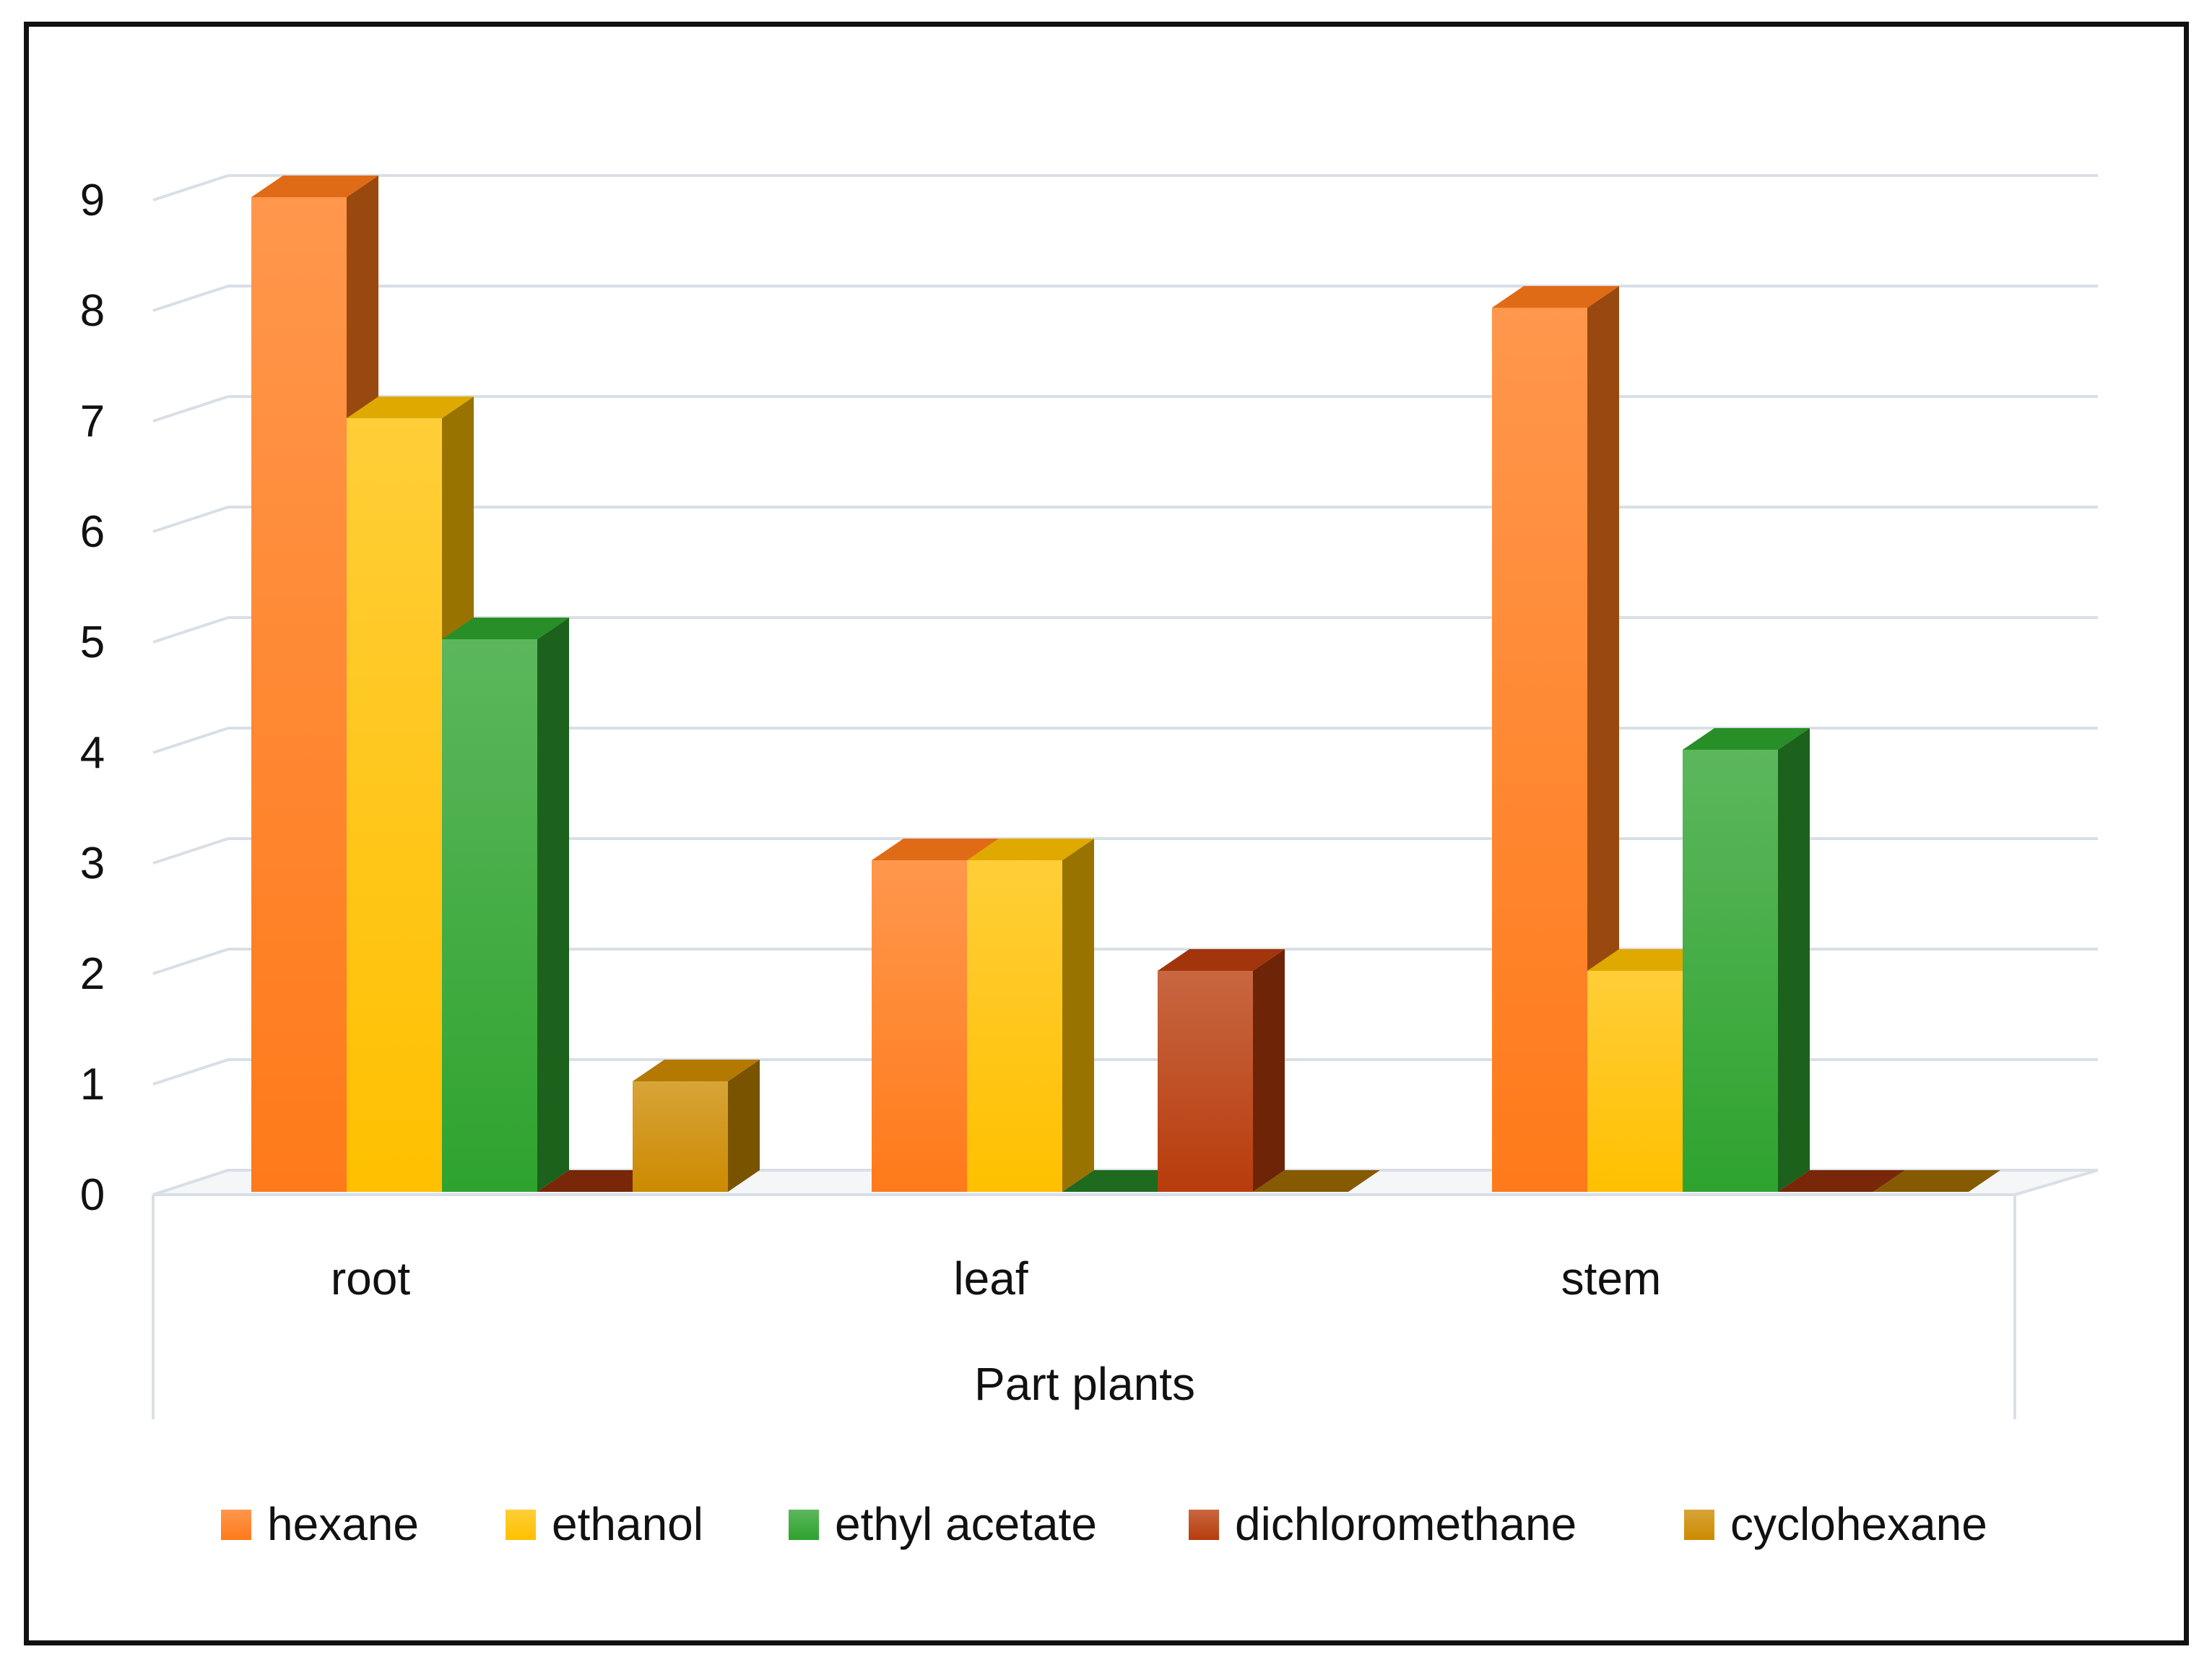 The image size is (2212, 1670). What do you see at coordinates (1084, 1384) in the screenshot?
I see `x-axis-title: Part plants` at bounding box center [1084, 1384].